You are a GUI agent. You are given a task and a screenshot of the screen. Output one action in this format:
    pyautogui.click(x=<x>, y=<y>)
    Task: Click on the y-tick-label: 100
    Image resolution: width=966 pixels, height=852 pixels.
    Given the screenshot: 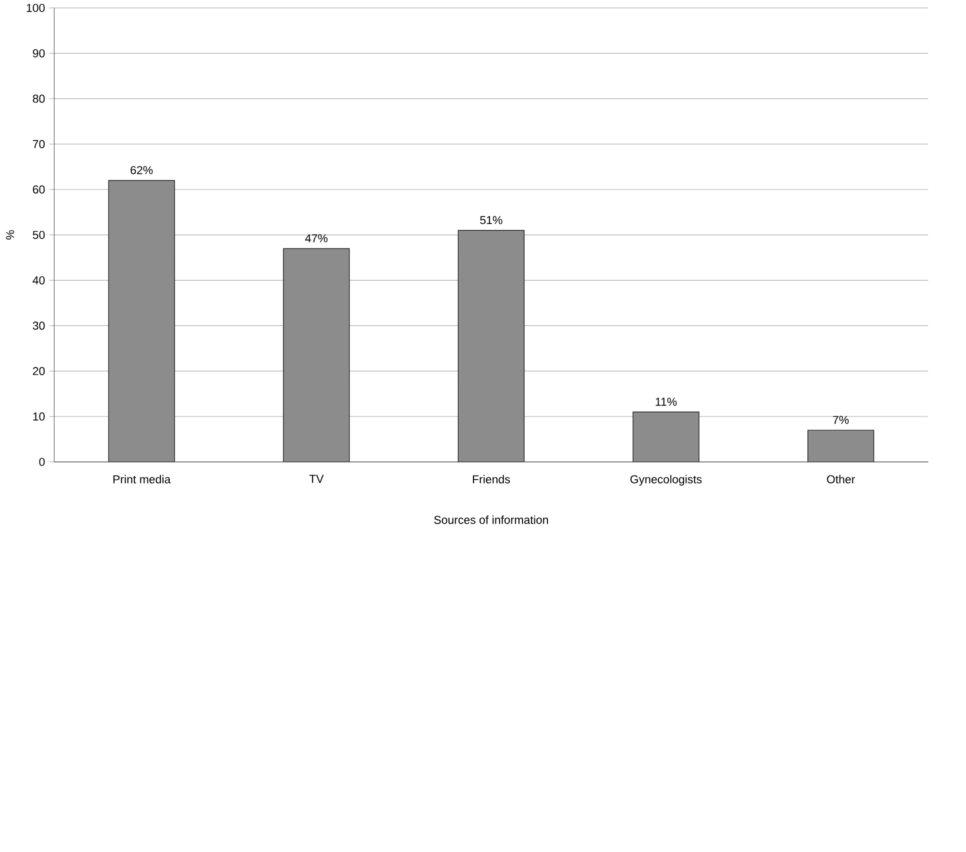 What is the action you would take?
    pyautogui.click(x=35, y=8)
    